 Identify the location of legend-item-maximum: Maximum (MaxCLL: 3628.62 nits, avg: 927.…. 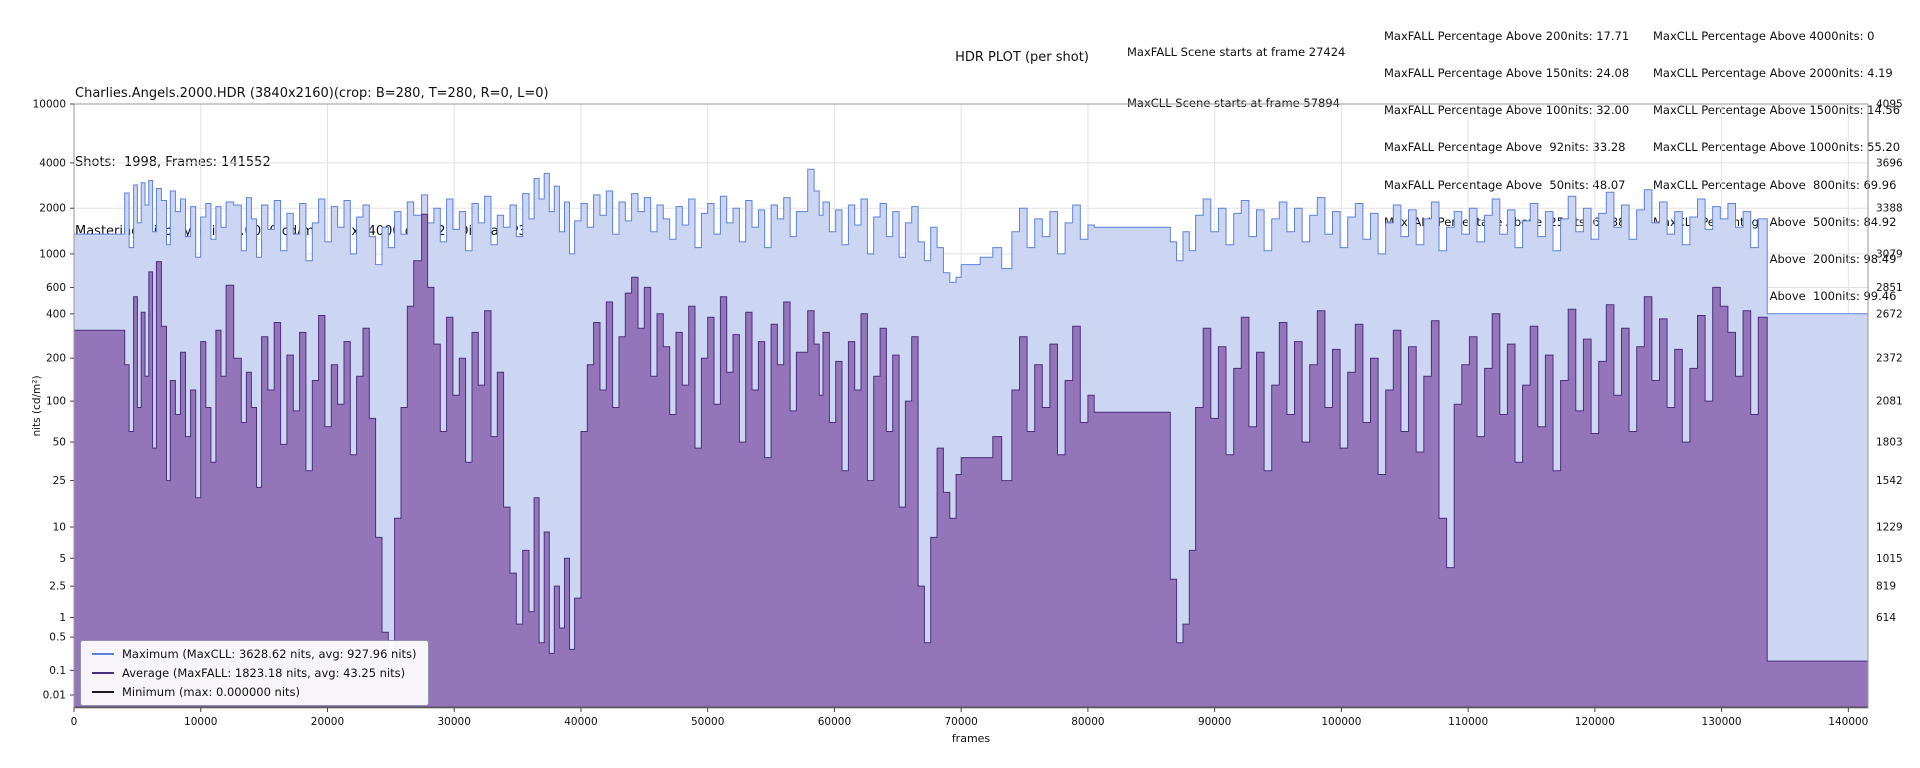
(254, 654).